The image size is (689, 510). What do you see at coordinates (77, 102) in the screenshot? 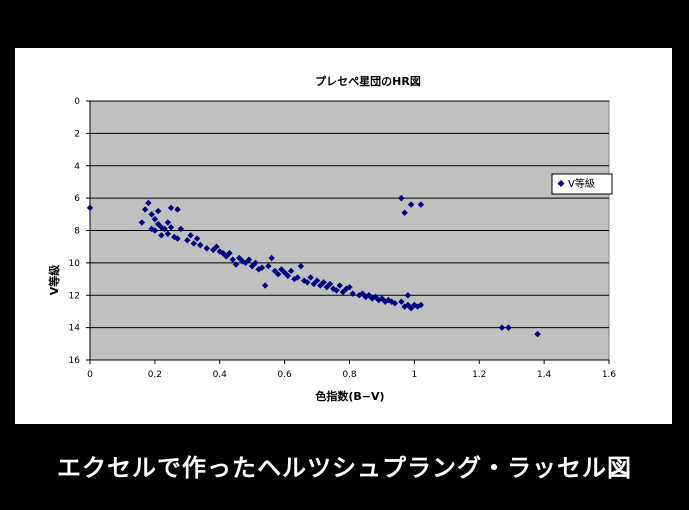
I see `y-tick-label: 0` at bounding box center [77, 102].